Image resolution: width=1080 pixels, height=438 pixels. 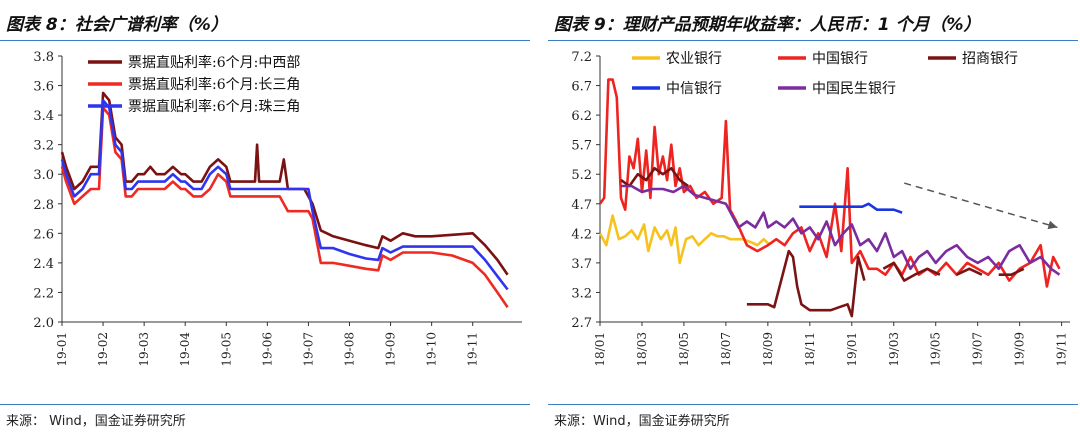 I want to click on y-tick-label: 5.7, so click(x=581, y=146).